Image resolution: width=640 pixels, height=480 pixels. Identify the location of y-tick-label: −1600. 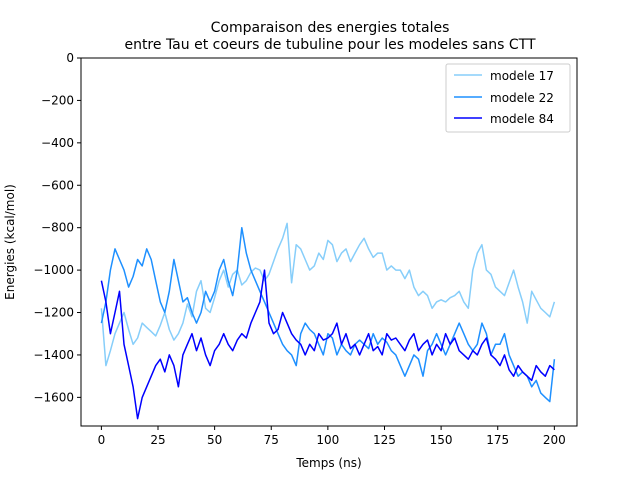
(53, 397).